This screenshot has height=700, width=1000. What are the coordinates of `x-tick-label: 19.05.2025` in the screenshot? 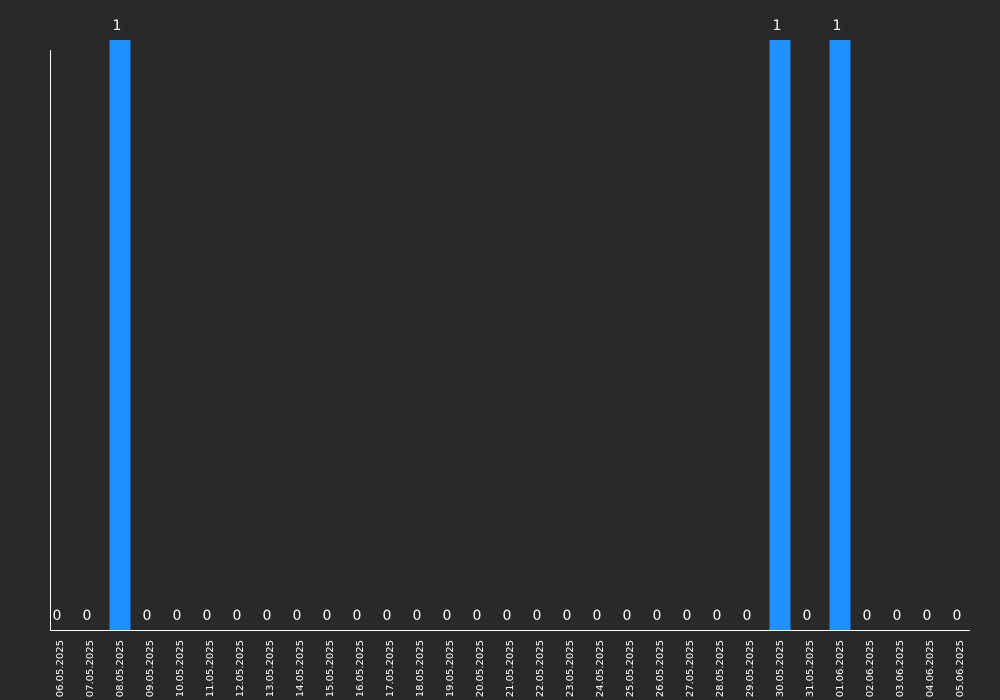 It's located at (450, 668).